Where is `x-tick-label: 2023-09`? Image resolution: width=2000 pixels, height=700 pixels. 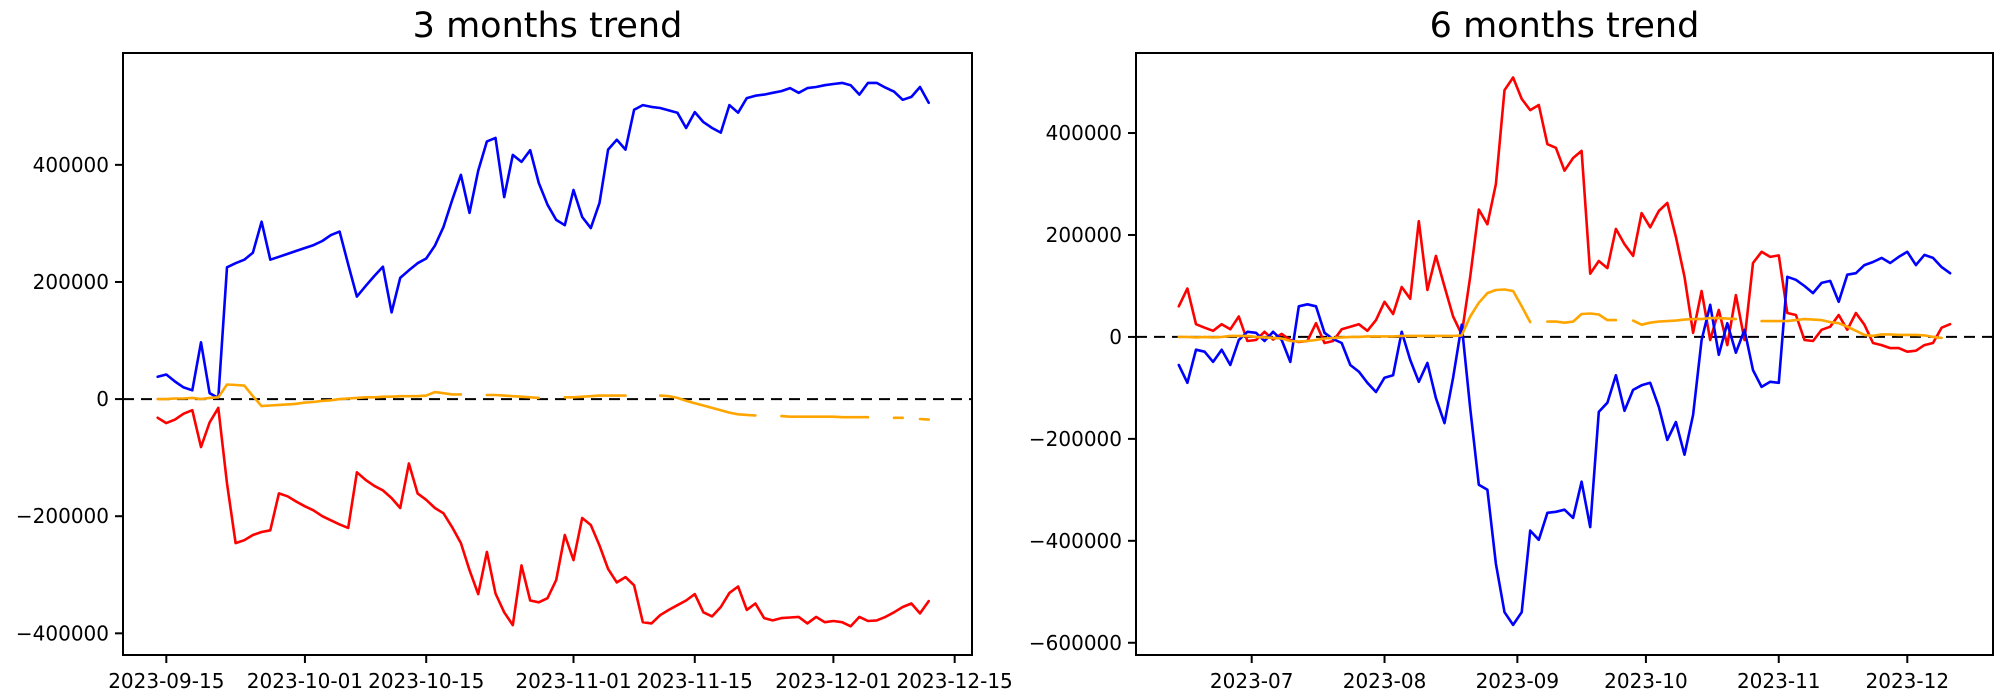
x-tick-label: 2023-09 is located at coordinates (1518, 681).